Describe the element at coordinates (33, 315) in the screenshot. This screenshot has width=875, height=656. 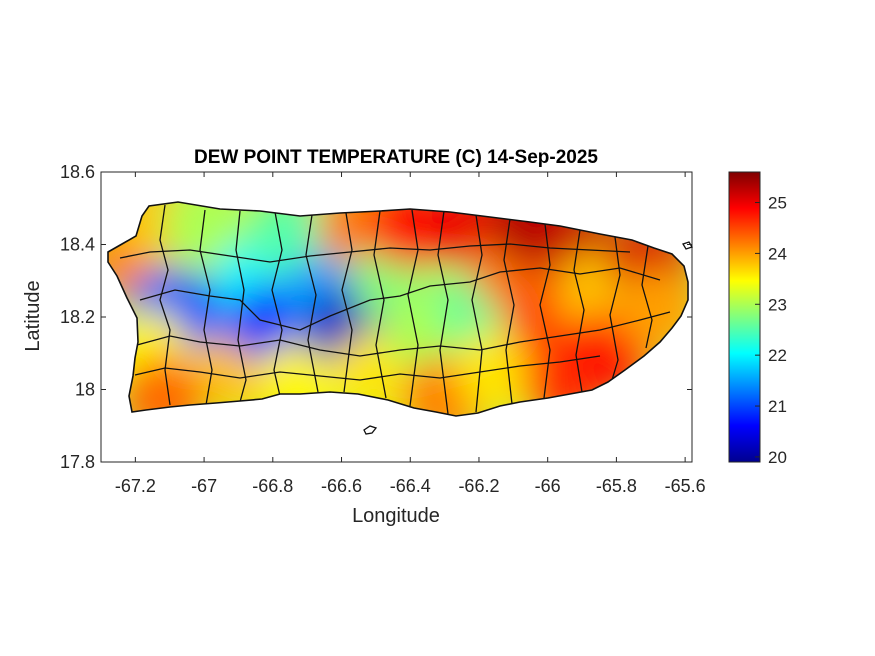
I see `y-axis-title: Latitude` at that location.